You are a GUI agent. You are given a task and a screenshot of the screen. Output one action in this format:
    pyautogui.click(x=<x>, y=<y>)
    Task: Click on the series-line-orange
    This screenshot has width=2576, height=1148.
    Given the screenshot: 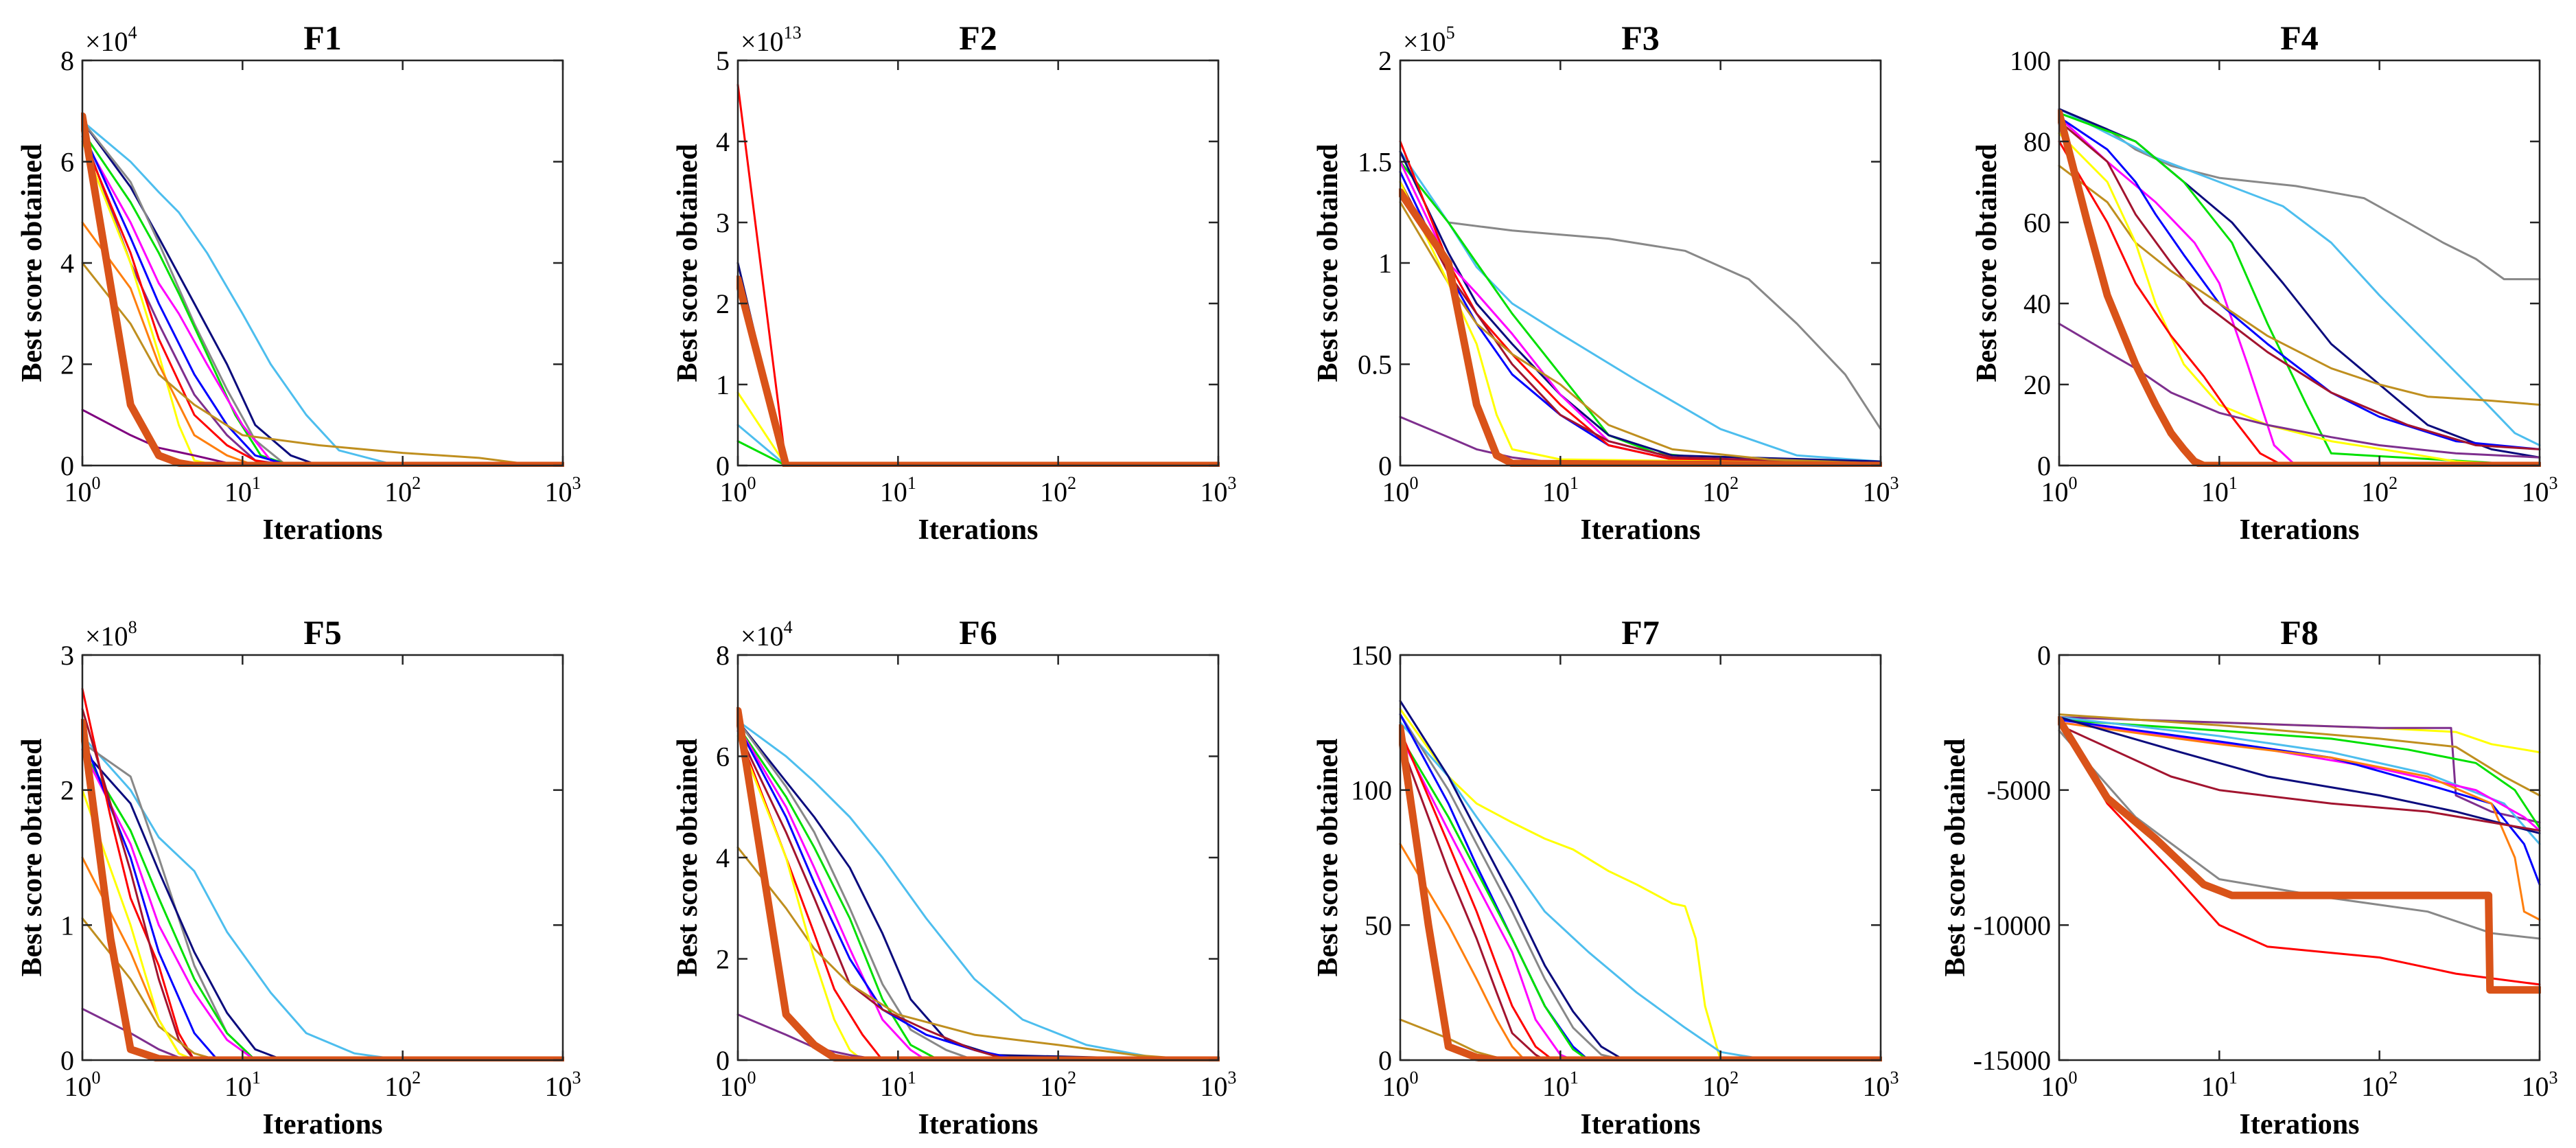 What is the action you would take?
    pyautogui.click(x=2299, y=821)
    